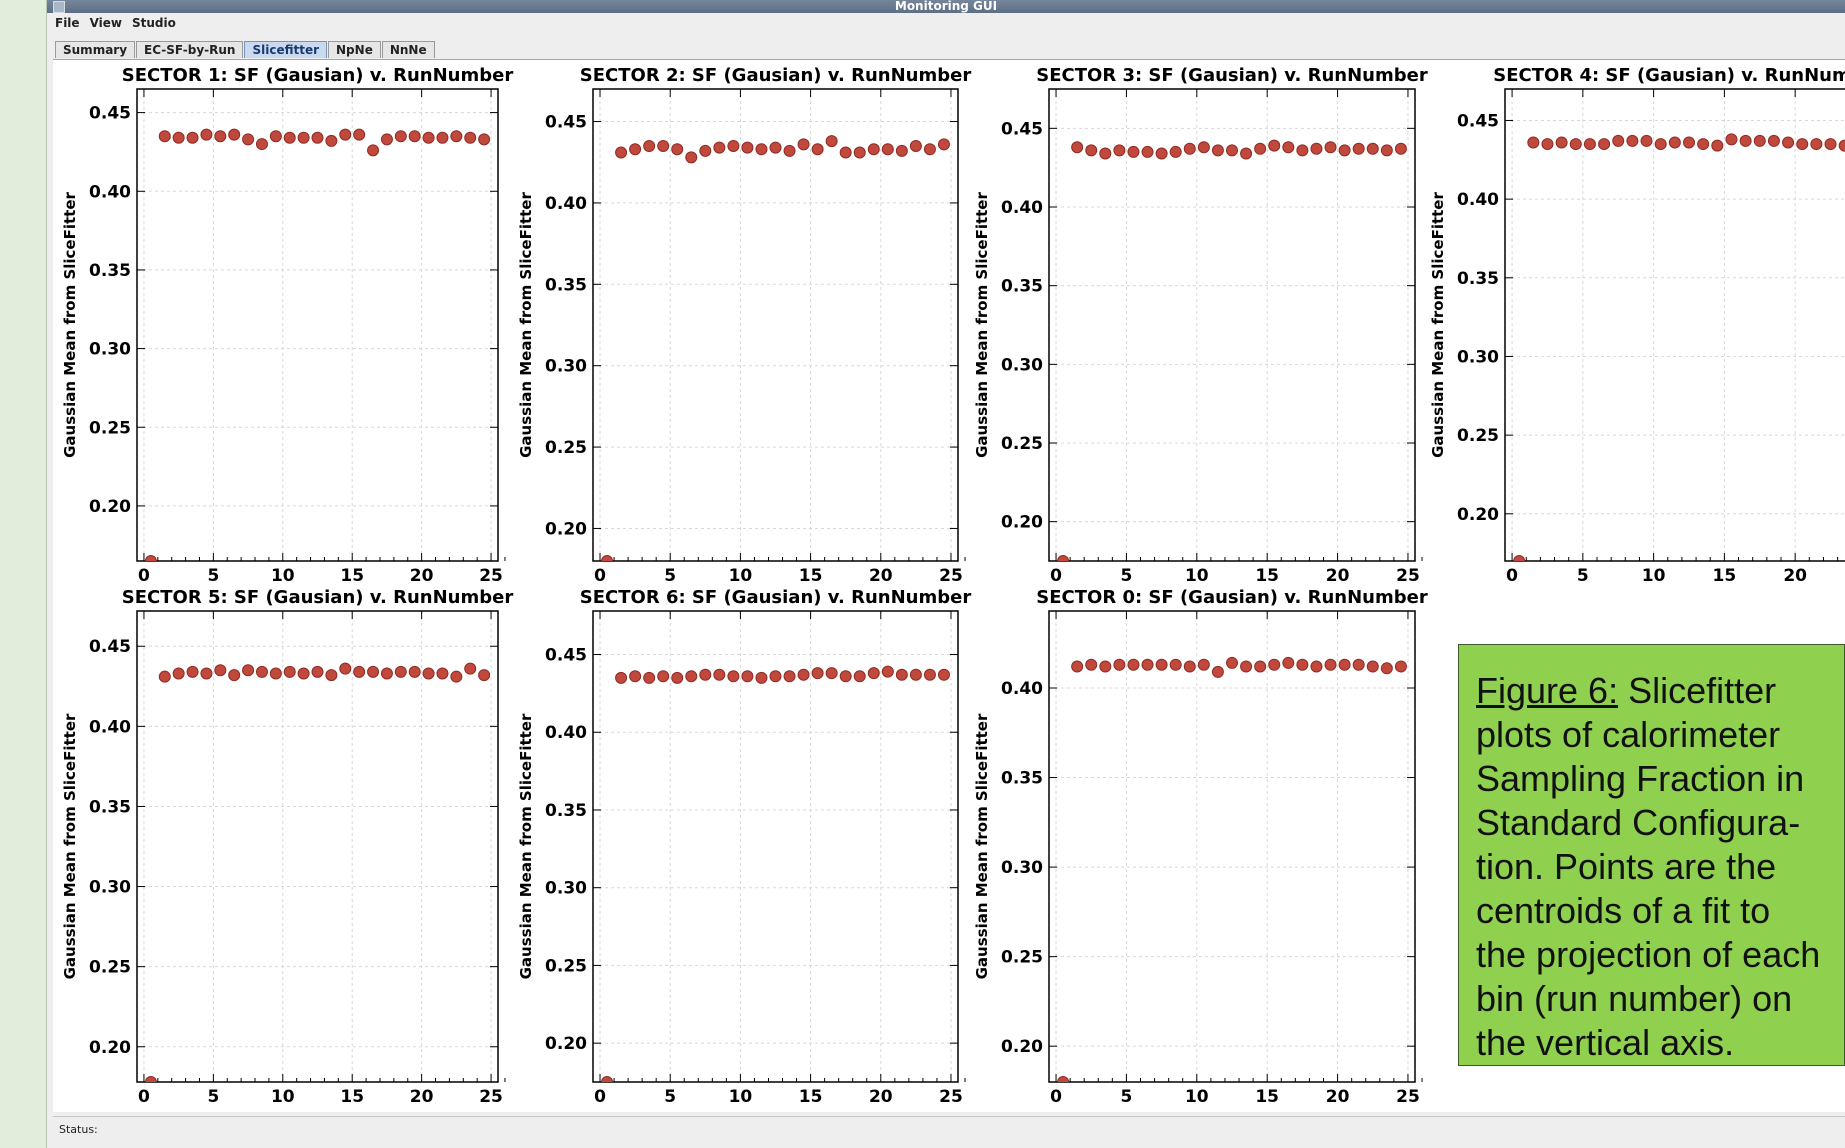 The image size is (1845, 1148). What do you see at coordinates (95, 49) in the screenshot?
I see `tab-summary: Summary` at bounding box center [95, 49].